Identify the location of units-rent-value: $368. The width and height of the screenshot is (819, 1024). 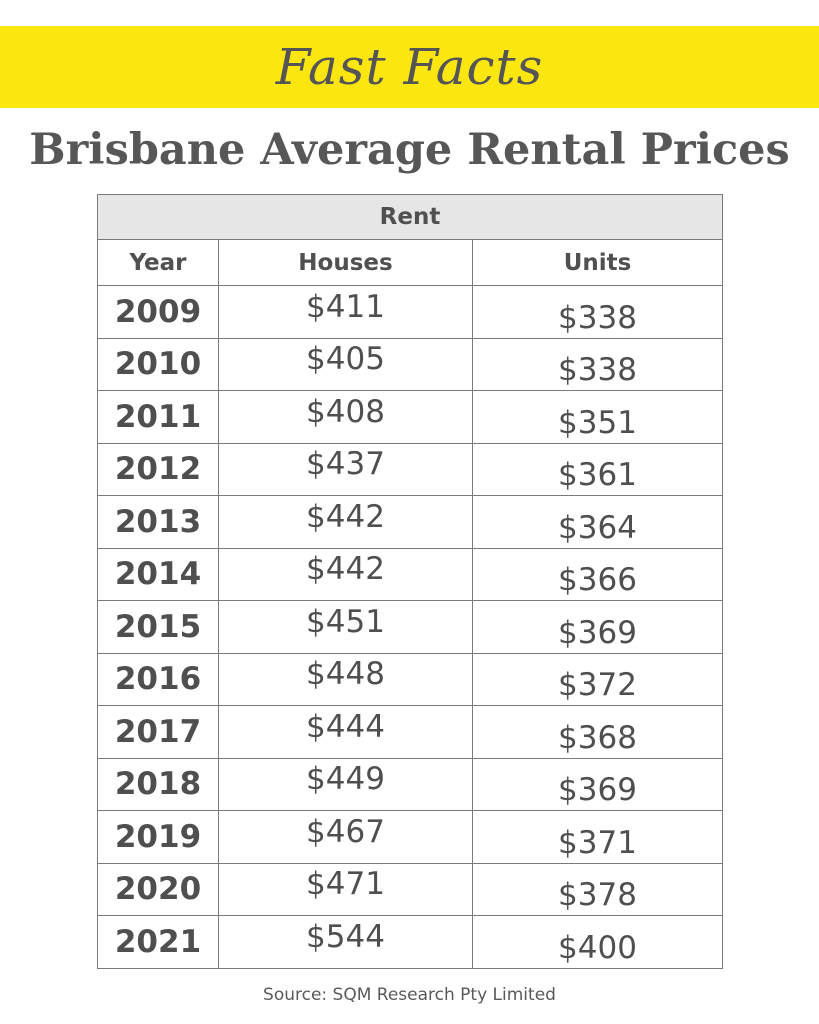
(597, 737).